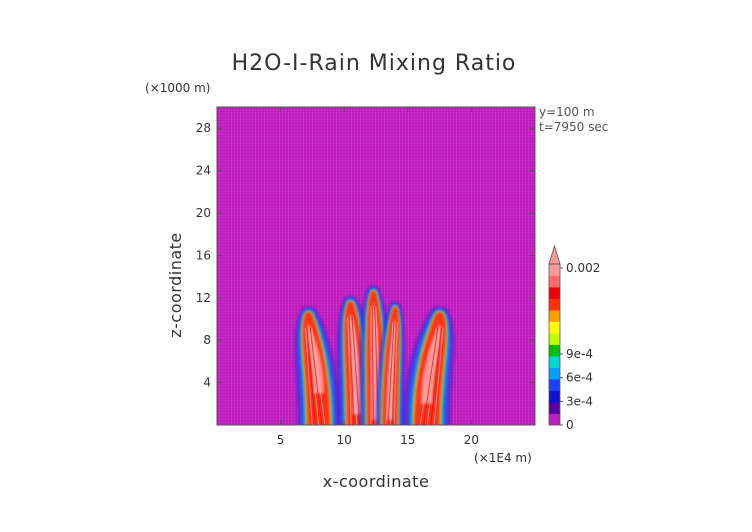 The image size is (752, 532). Describe the element at coordinates (579, 401) in the screenshot. I see `colorbar-label: 3e-4` at that location.